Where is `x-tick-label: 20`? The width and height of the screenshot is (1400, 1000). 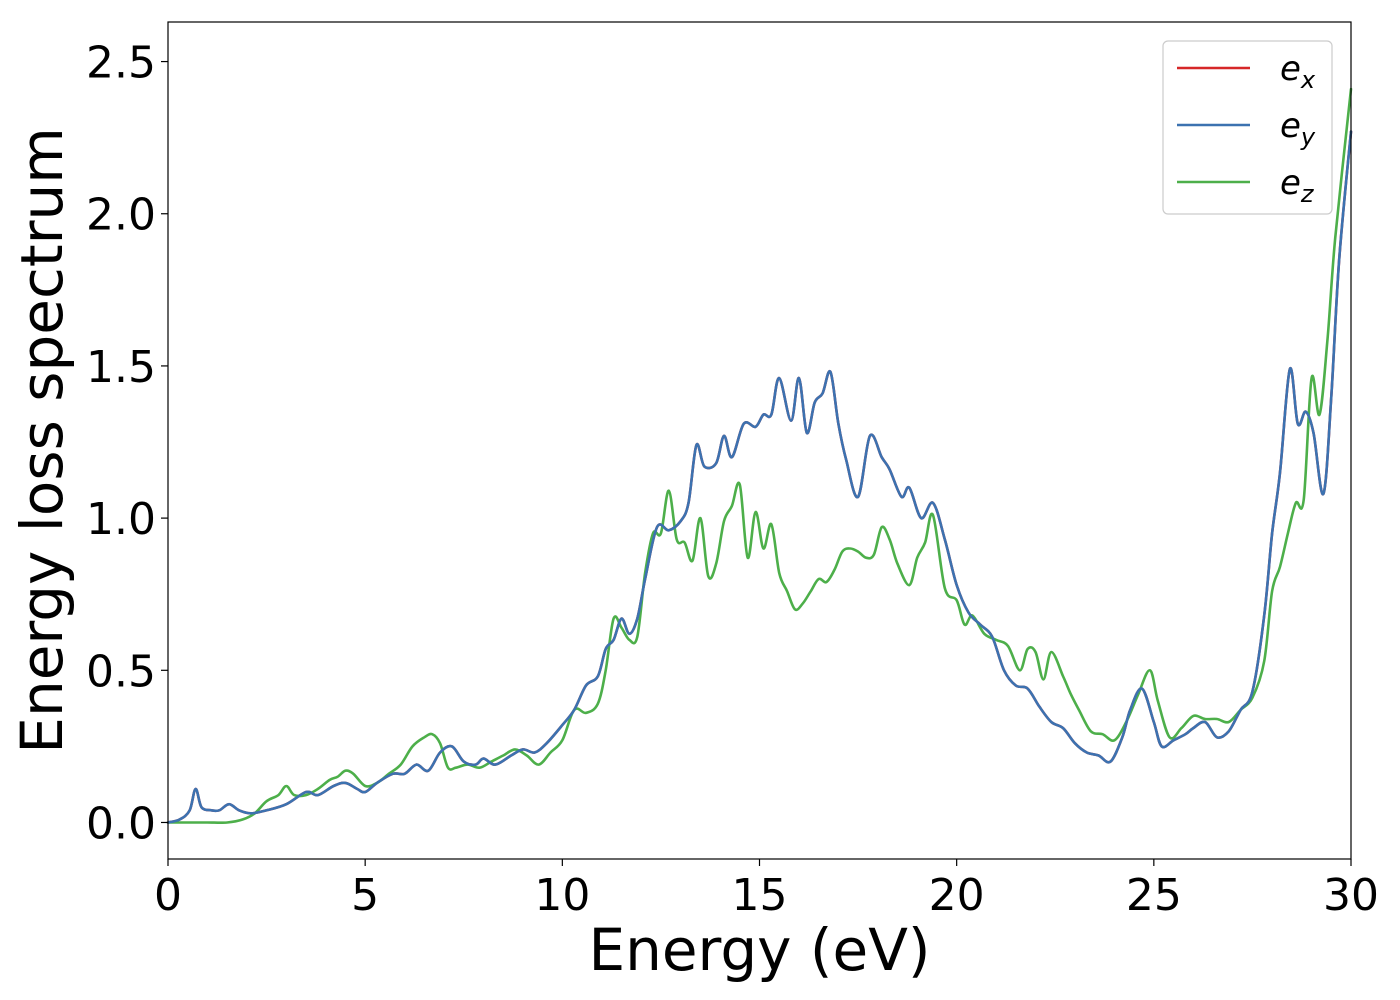
x-tick-label: 20 is located at coordinates (957, 895).